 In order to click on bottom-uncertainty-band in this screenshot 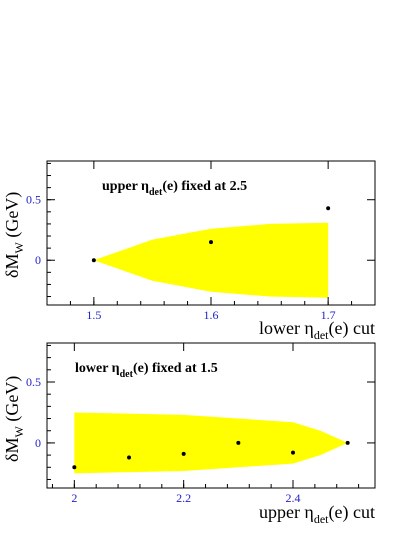, I will do `click(211, 443)`.